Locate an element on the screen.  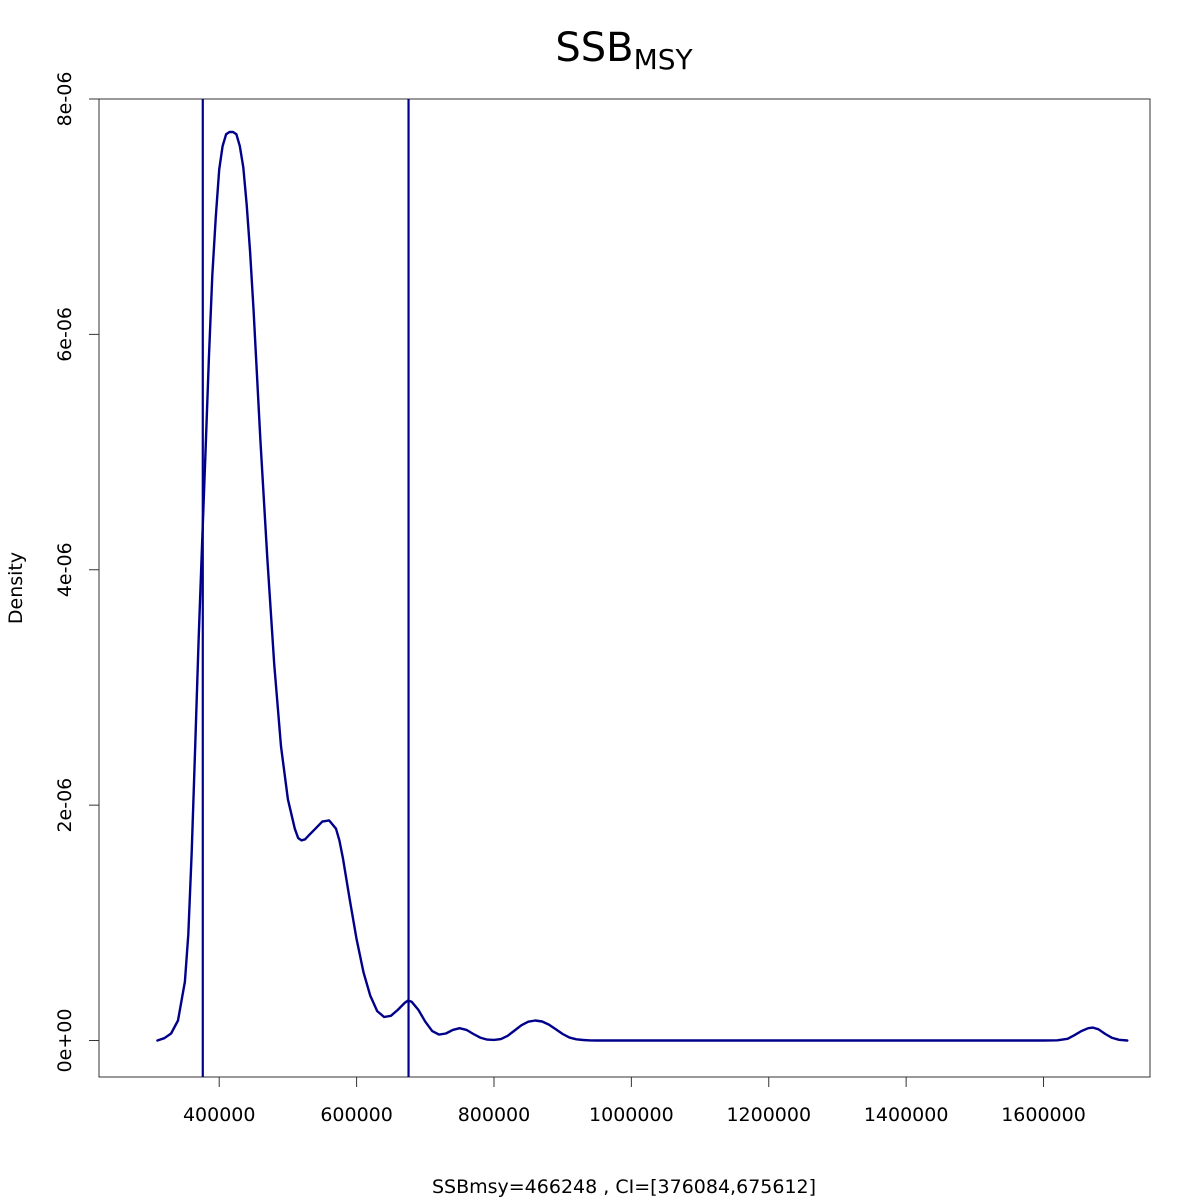
x-tick-label: 1000000 is located at coordinates (631, 1115).